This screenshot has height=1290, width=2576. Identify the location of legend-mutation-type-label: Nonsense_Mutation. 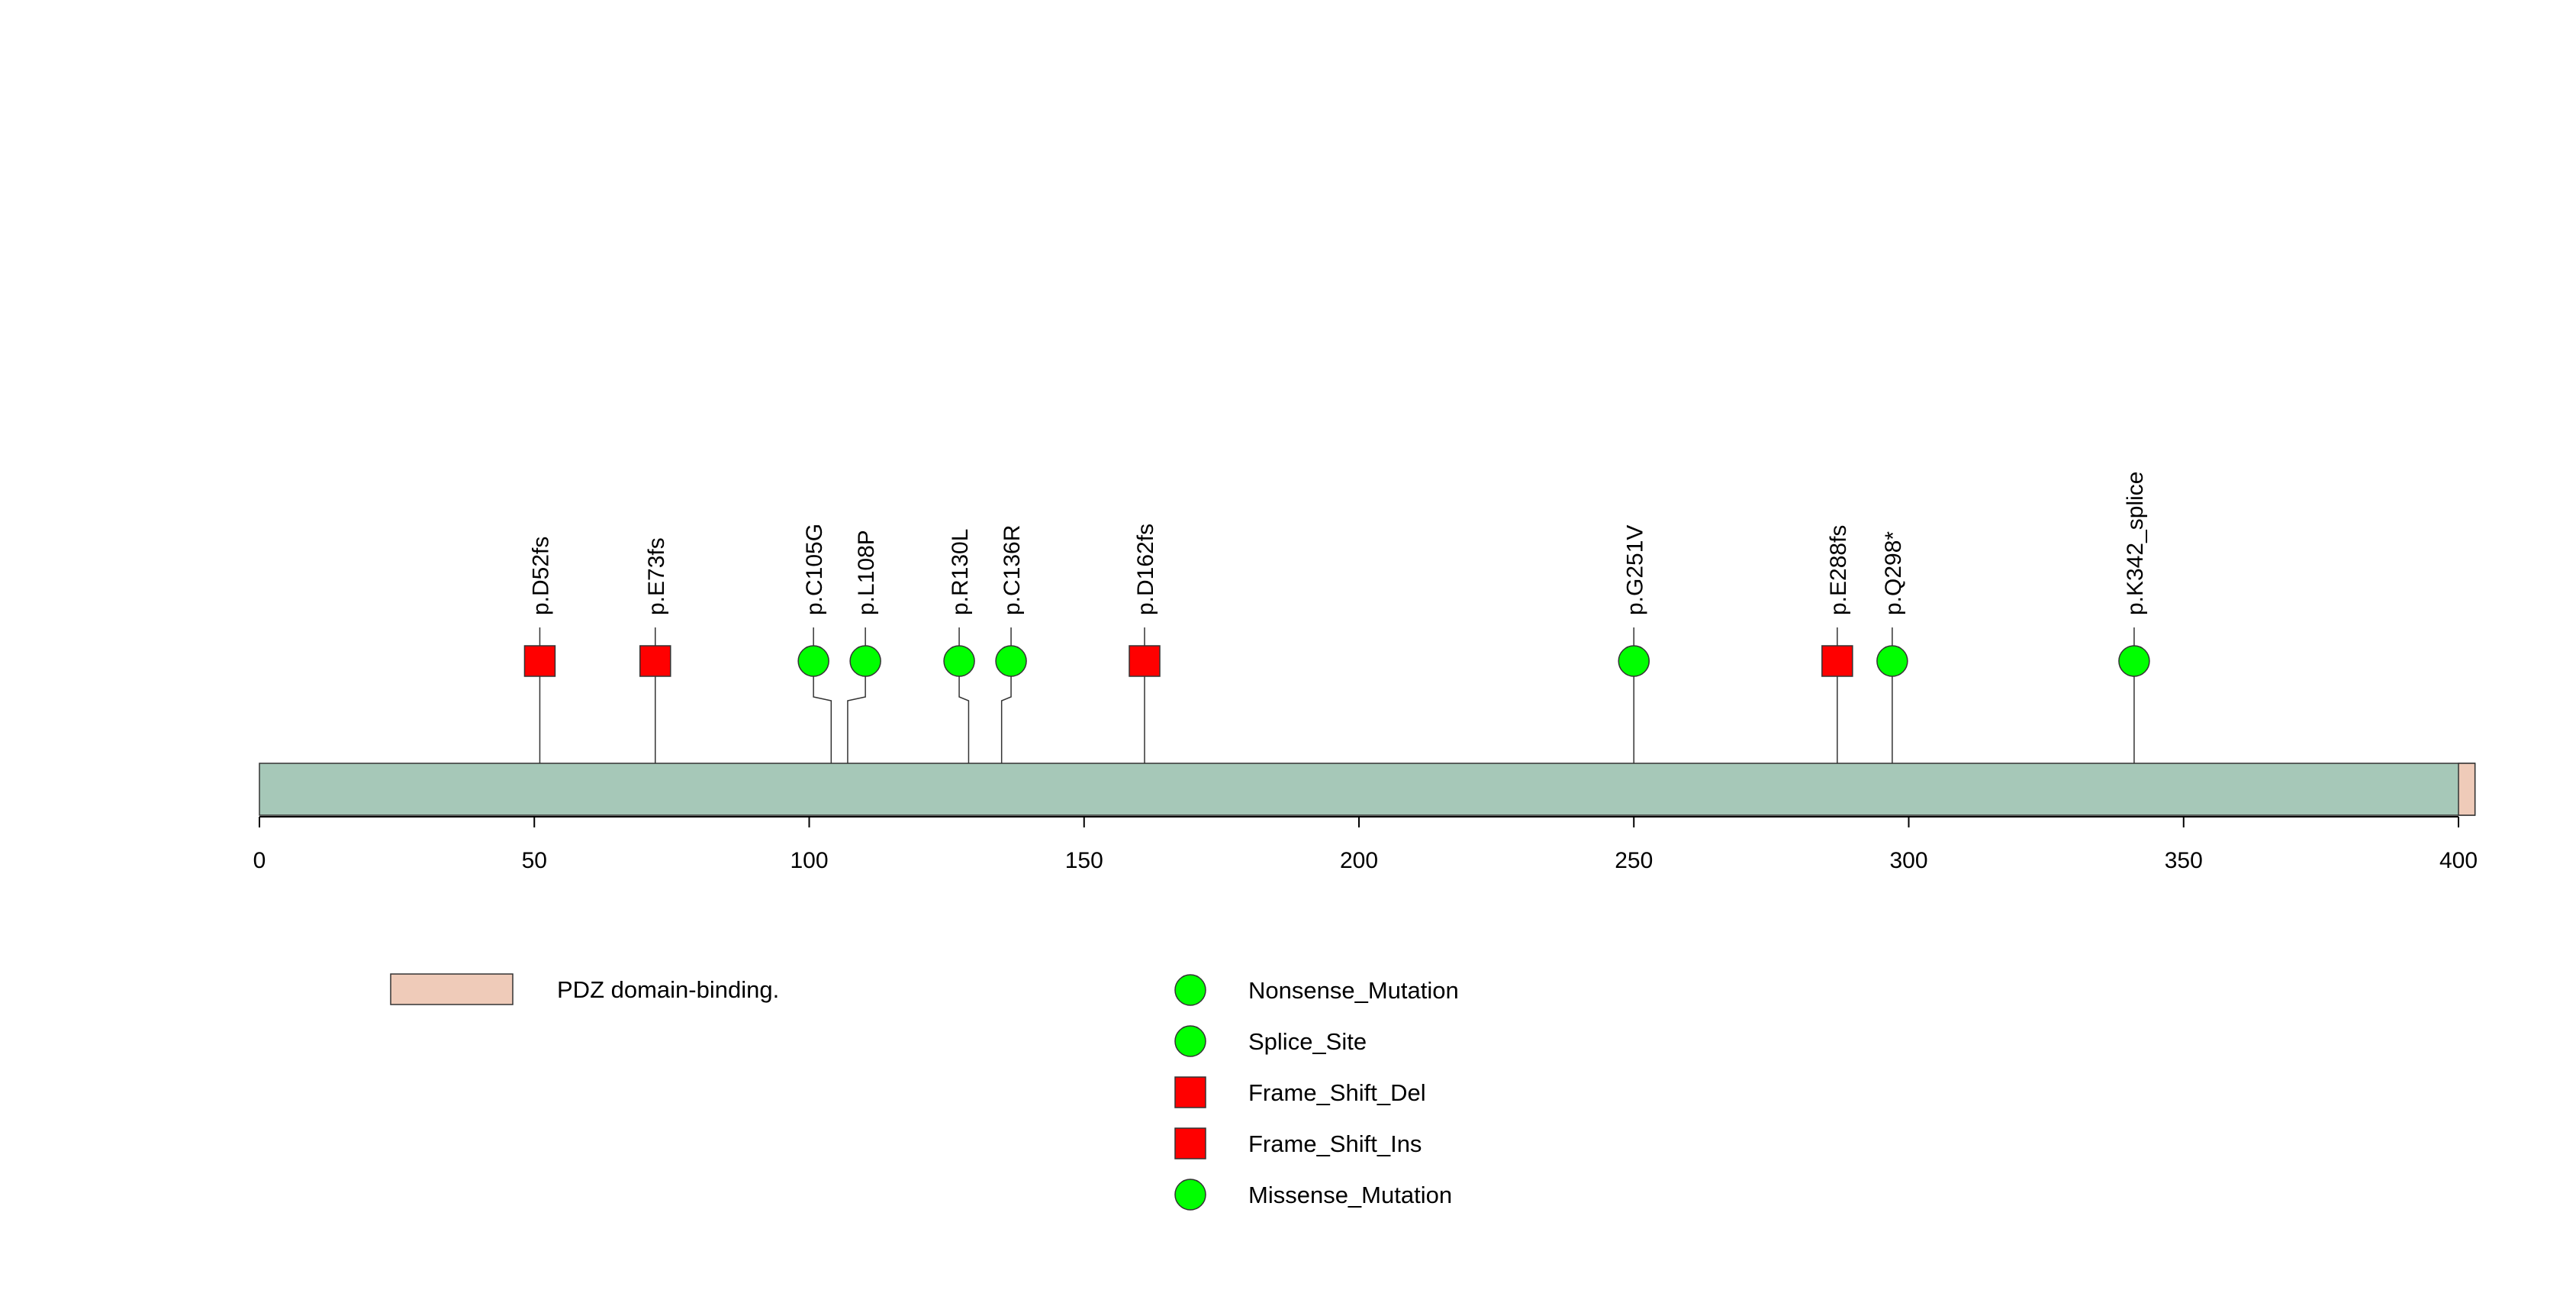
(1353, 991).